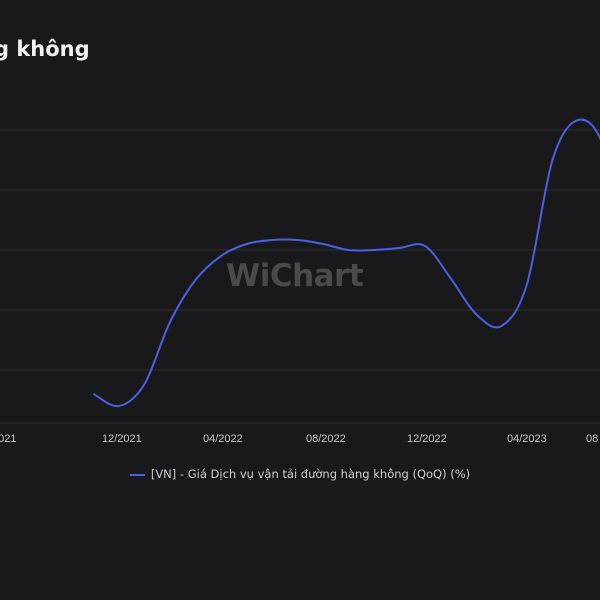  I want to click on x-tick-label: 2021, so click(8, 439).